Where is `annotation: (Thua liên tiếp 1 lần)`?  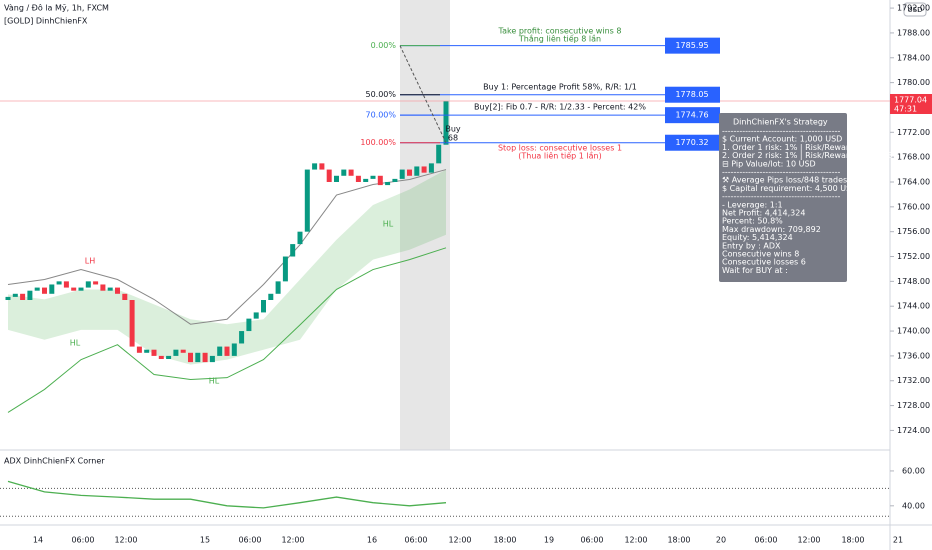
annotation: (Thua liên tiếp 1 lần) is located at coordinates (559, 156).